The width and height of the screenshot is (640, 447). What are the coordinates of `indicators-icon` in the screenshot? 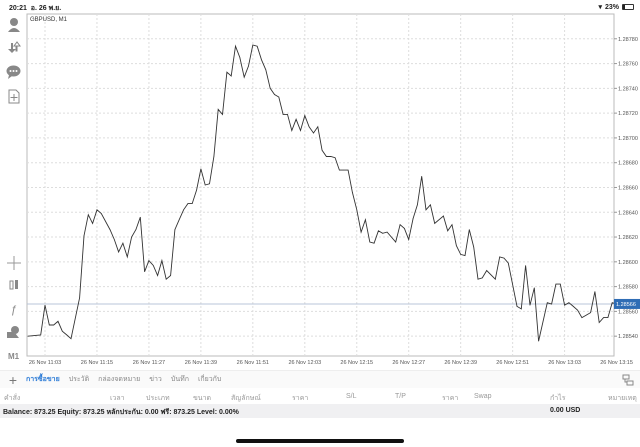 It's located at (13, 285).